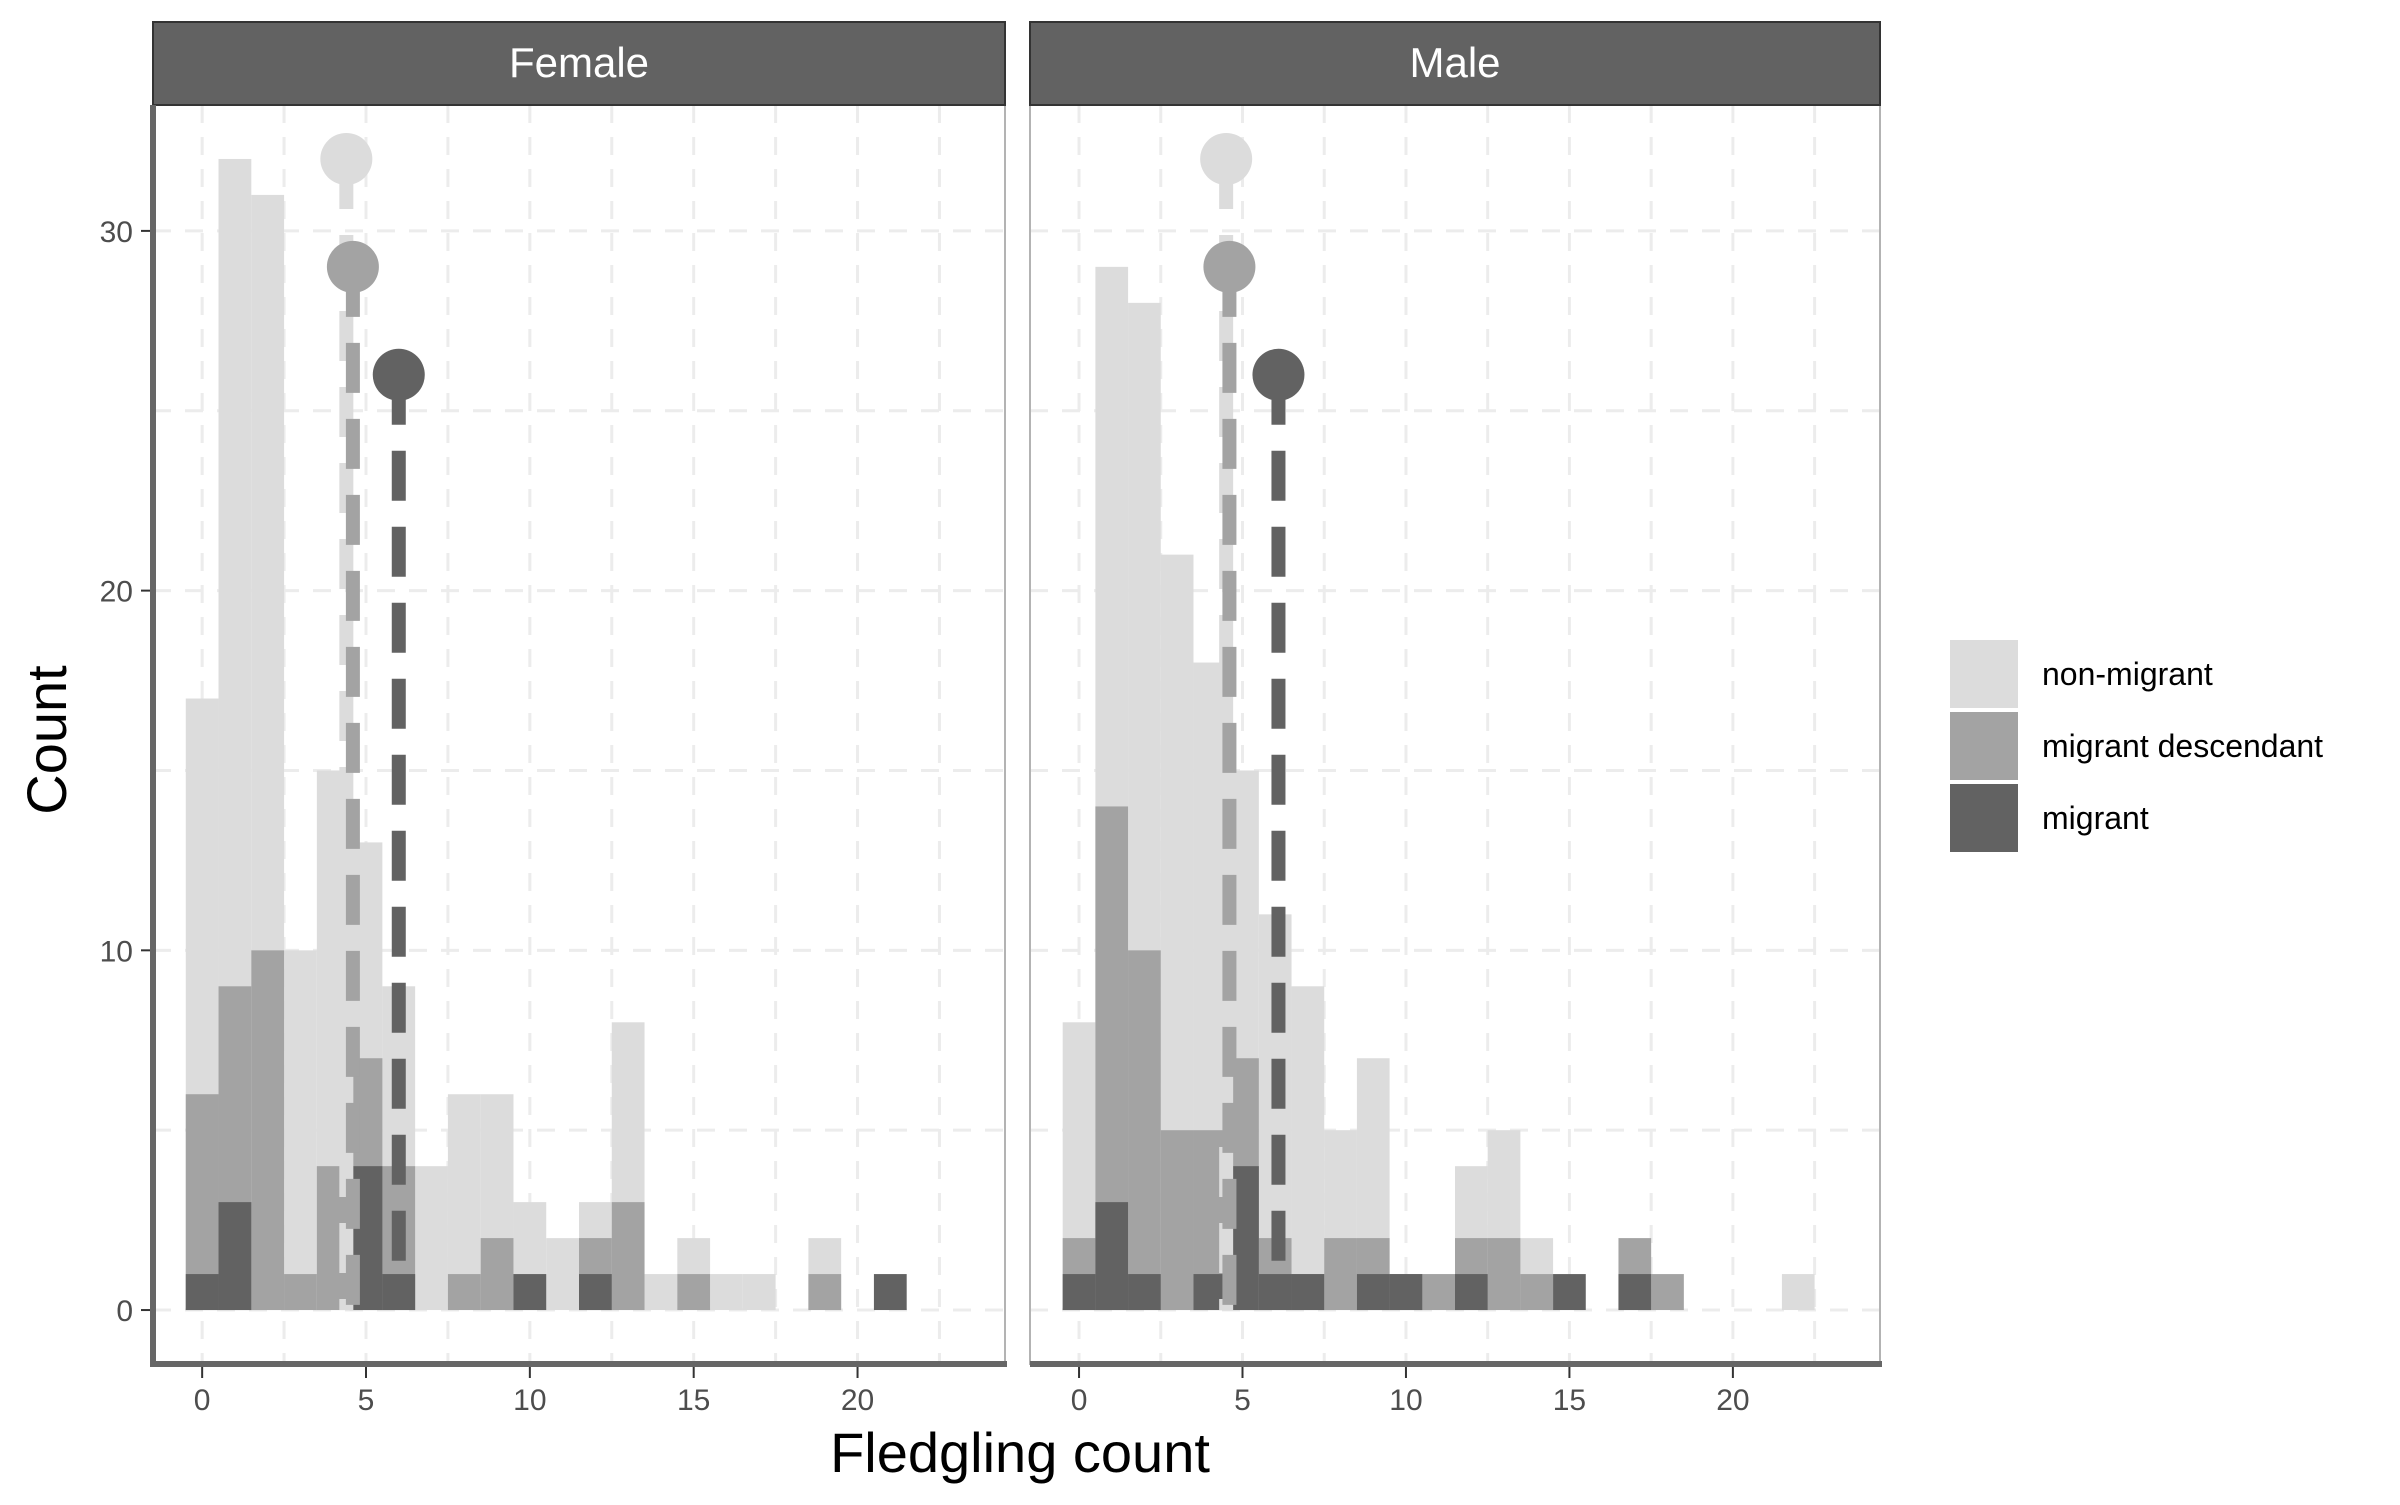 This screenshot has width=2400, height=1505. Describe the element at coordinates (2127, 674) in the screenshot. I see `legend-label: non-migrant` at that location.